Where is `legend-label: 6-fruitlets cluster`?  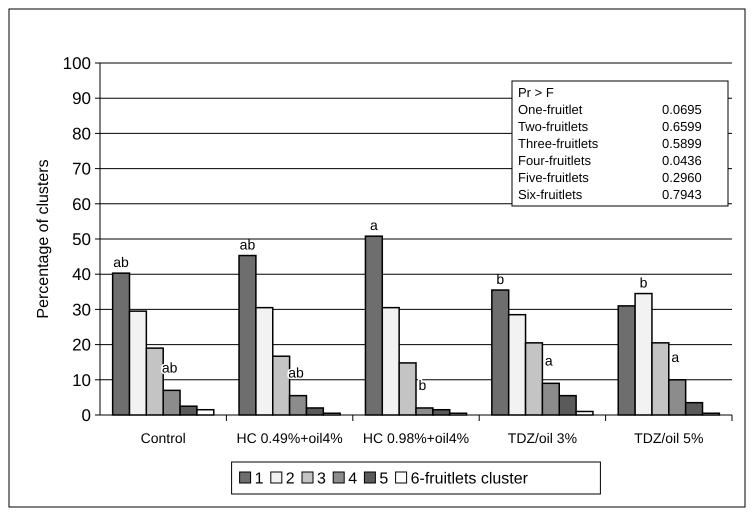 legend-label: 6-fruitlets cluster is located at coordinates (469, 479).